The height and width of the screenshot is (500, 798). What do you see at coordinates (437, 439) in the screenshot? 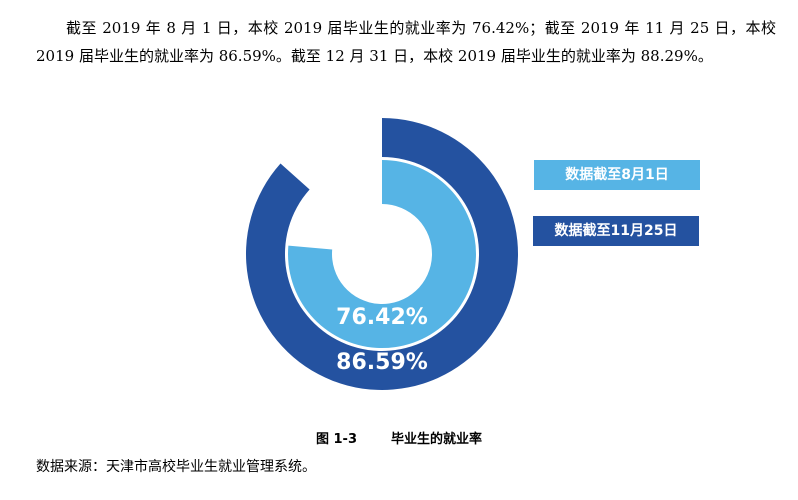
I see `figure-title: 毕业生的就业率` at bounding box center [437, 439].